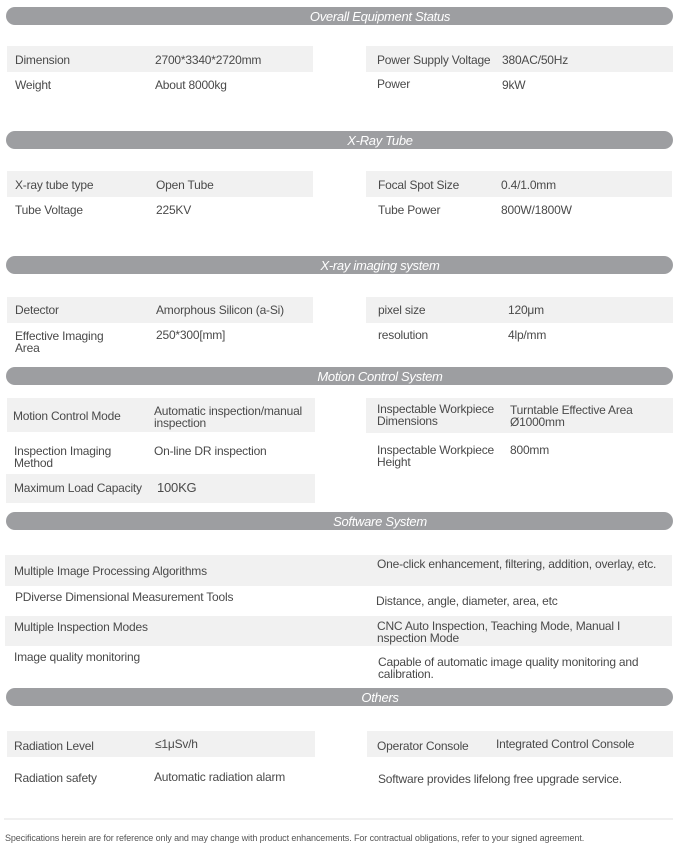  What do you see at coordinates (514, 85) in the screenshot?
I see `spec-value: 9kW` at bounding box center [514, 85].